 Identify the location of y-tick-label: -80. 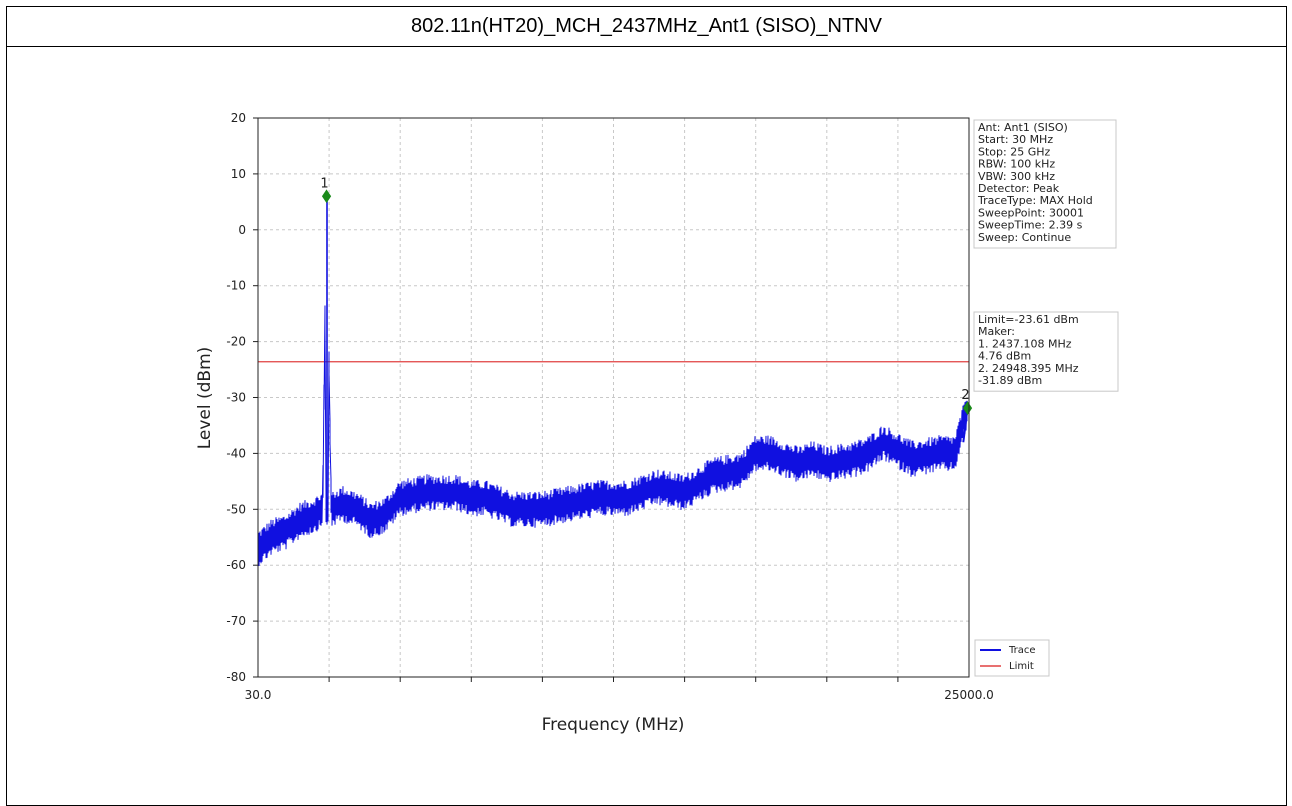
(236, 677).